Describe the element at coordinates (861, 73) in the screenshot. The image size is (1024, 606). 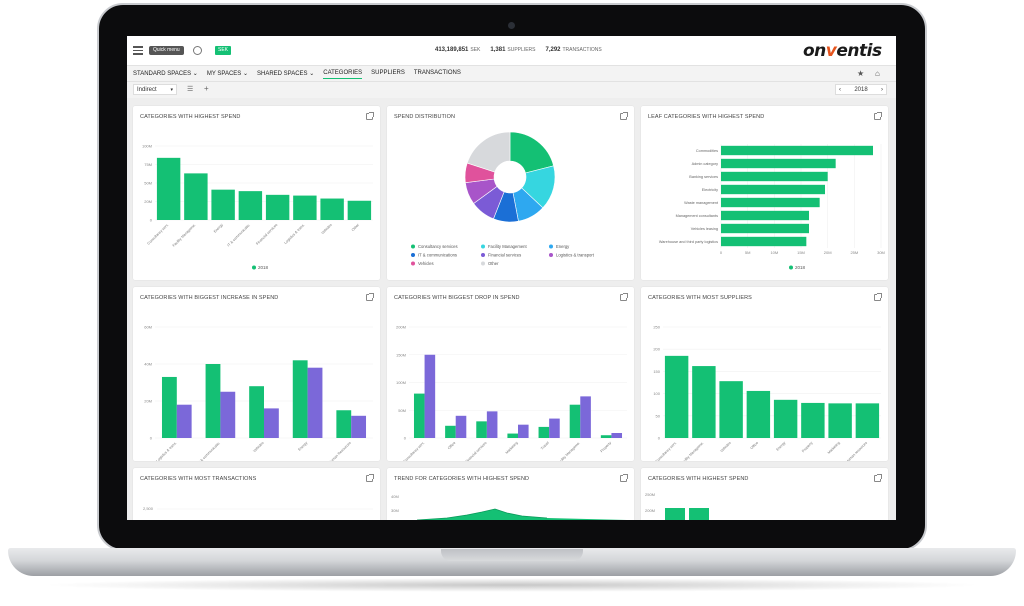
I see `star-icon: ★` at that location.